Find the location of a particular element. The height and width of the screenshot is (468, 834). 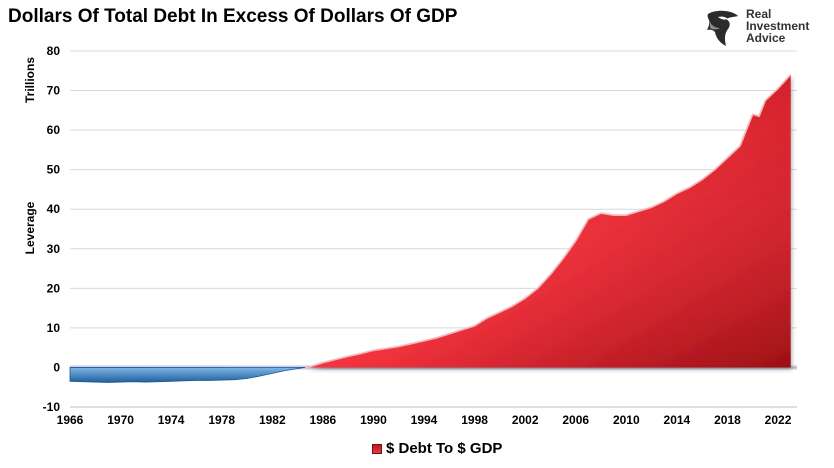

y-tick-label: 20 is located at coordinates (54, 288).